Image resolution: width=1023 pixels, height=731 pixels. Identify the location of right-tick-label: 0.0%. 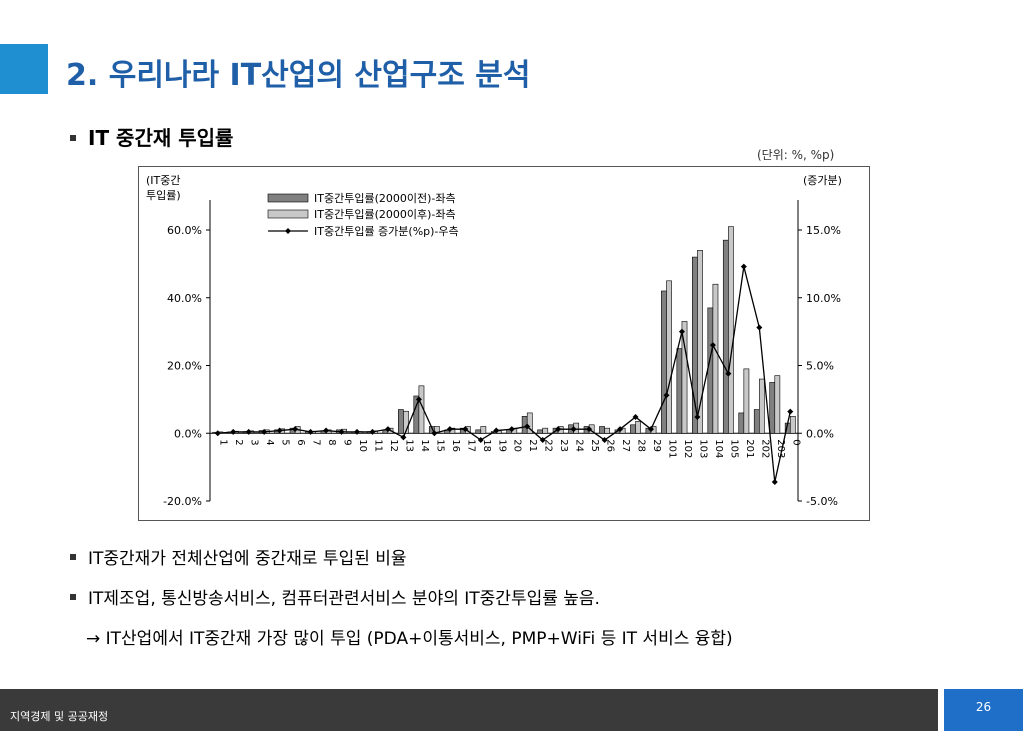
(820, 433).